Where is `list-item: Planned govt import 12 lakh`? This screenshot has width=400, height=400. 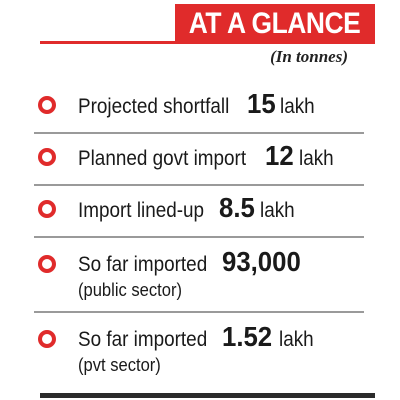
list-item: Planned govt import 12 lakh is located at coordinates (199, 160).